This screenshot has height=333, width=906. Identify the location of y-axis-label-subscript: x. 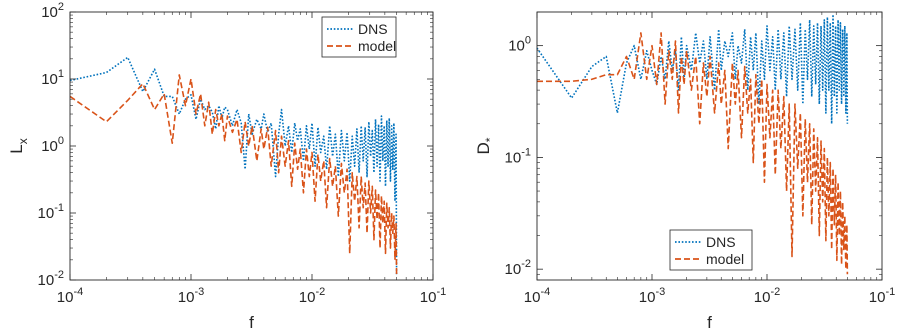
(23, 141).